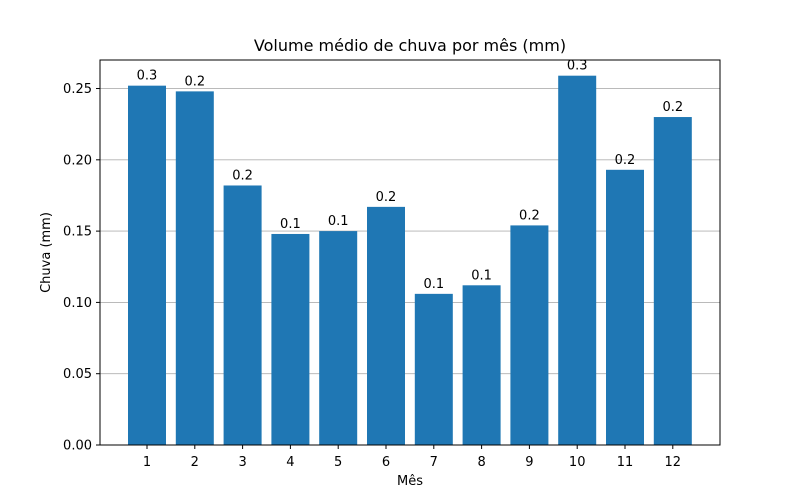  I want to click on x-tick-label: 12, so click(673, 462).